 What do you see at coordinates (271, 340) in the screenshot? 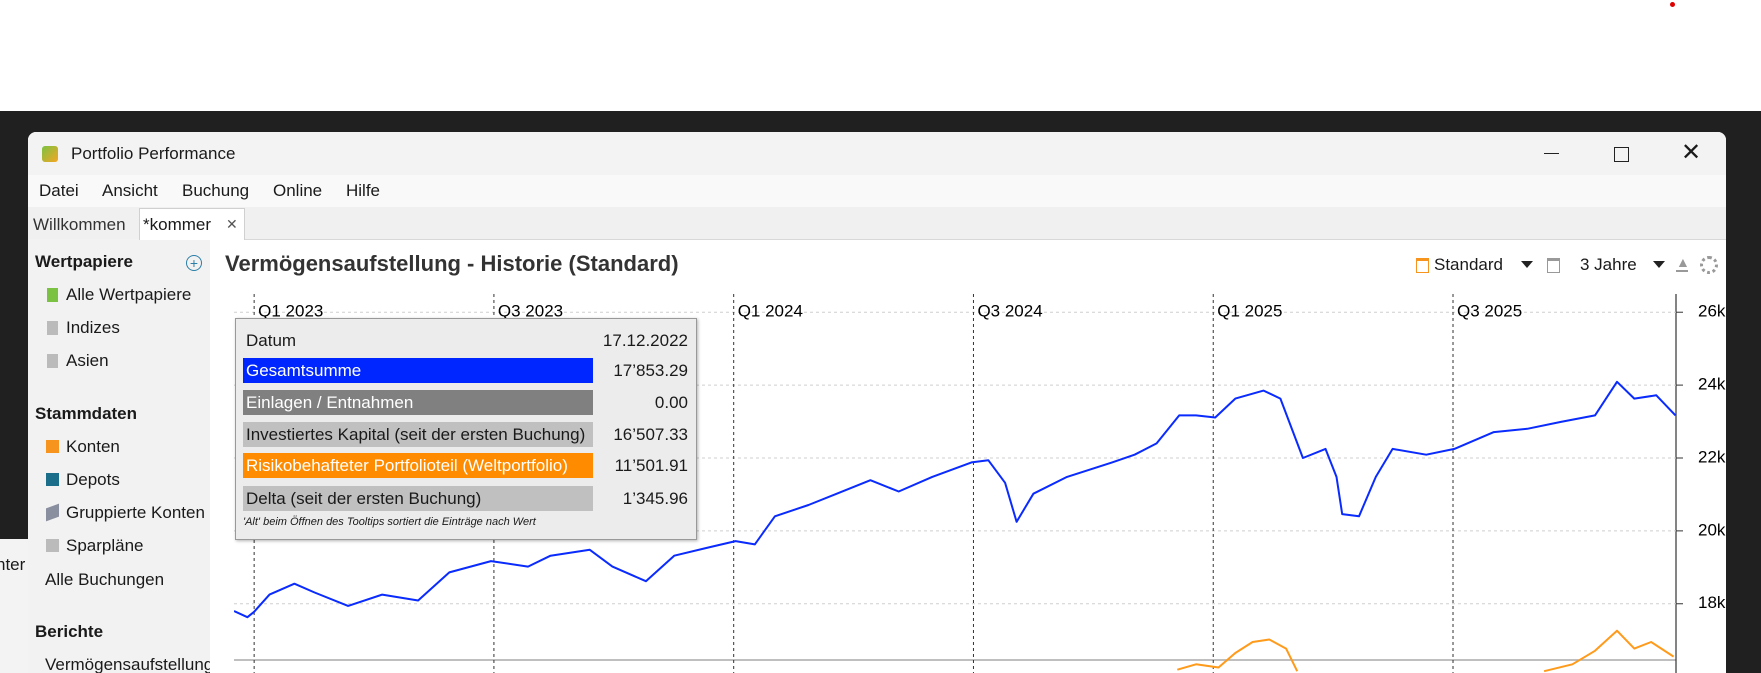
I see `tooltip-label: Datum` at bounding box center [271, 340].